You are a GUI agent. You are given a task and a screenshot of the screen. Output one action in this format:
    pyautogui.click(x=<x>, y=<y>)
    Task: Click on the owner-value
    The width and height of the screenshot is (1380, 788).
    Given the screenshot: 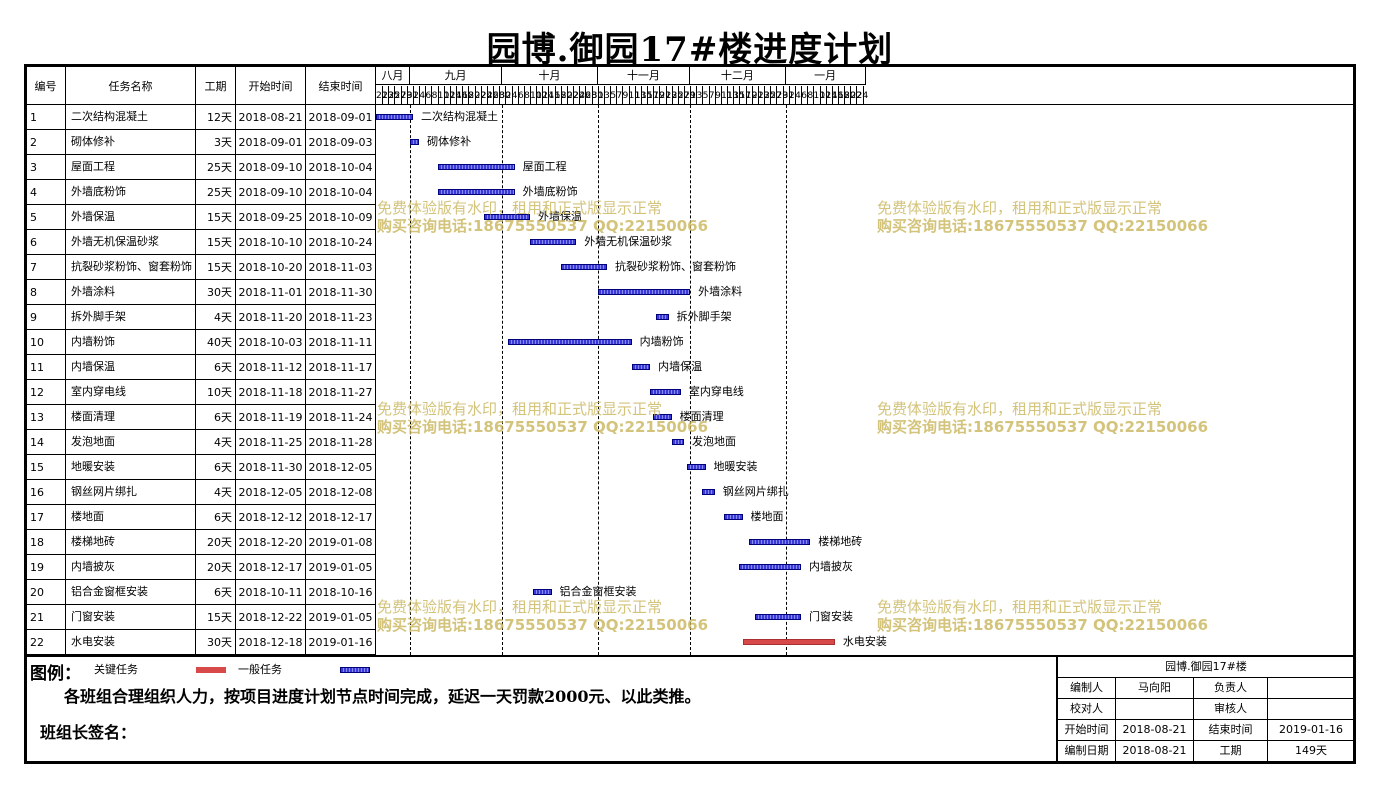 What is the action you would take?
    pyautogui.click(x=1311, y=688)
    